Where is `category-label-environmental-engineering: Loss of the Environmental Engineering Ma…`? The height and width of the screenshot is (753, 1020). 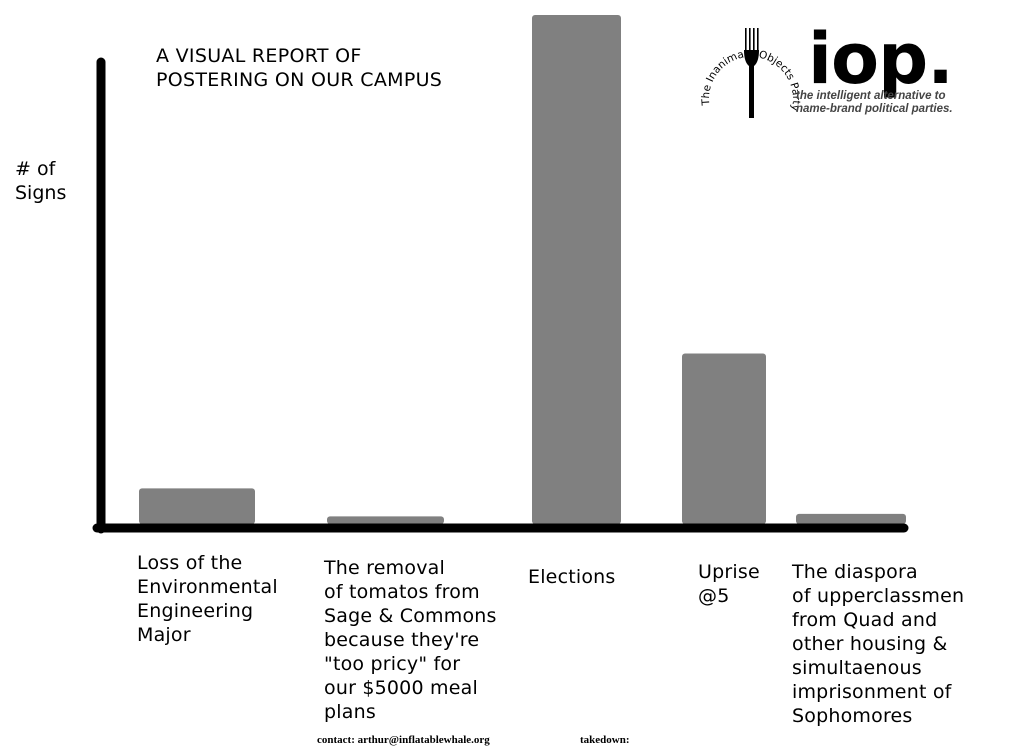 category-label-environmental-engineering: Loss of the Environmental Engineering Ma… is located at coordinates (207, 599).